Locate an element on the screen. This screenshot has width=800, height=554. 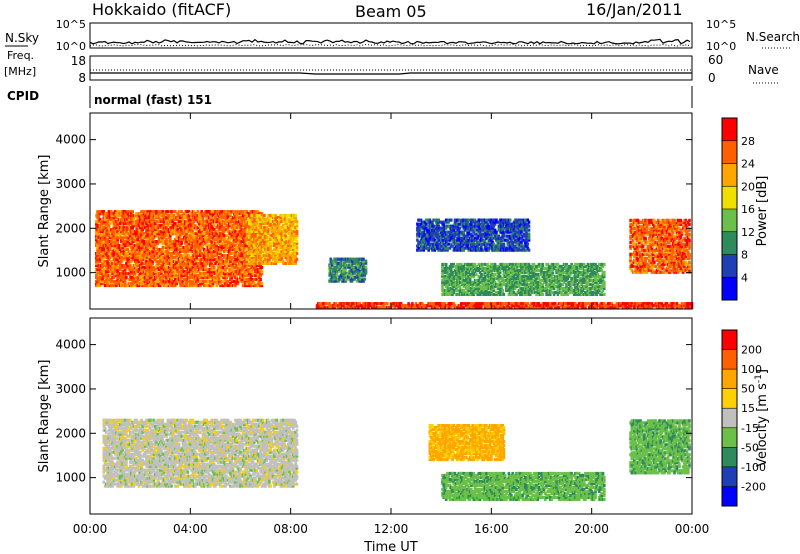
freq-right-tick-bottom: 0 is located at coordinates (712, 78).